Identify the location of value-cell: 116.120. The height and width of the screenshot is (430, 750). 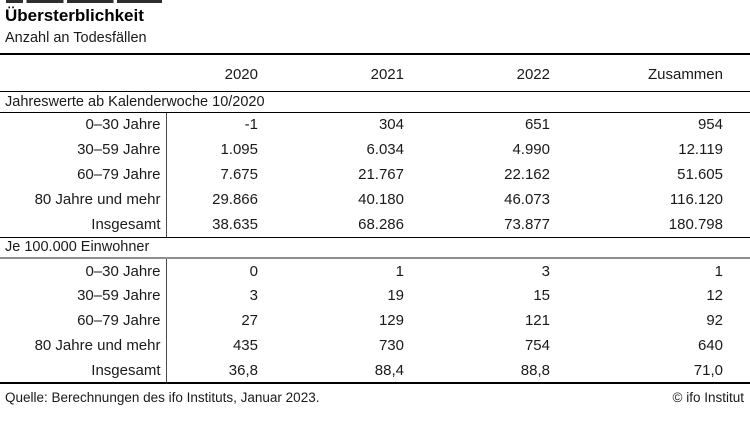
(696, 199).